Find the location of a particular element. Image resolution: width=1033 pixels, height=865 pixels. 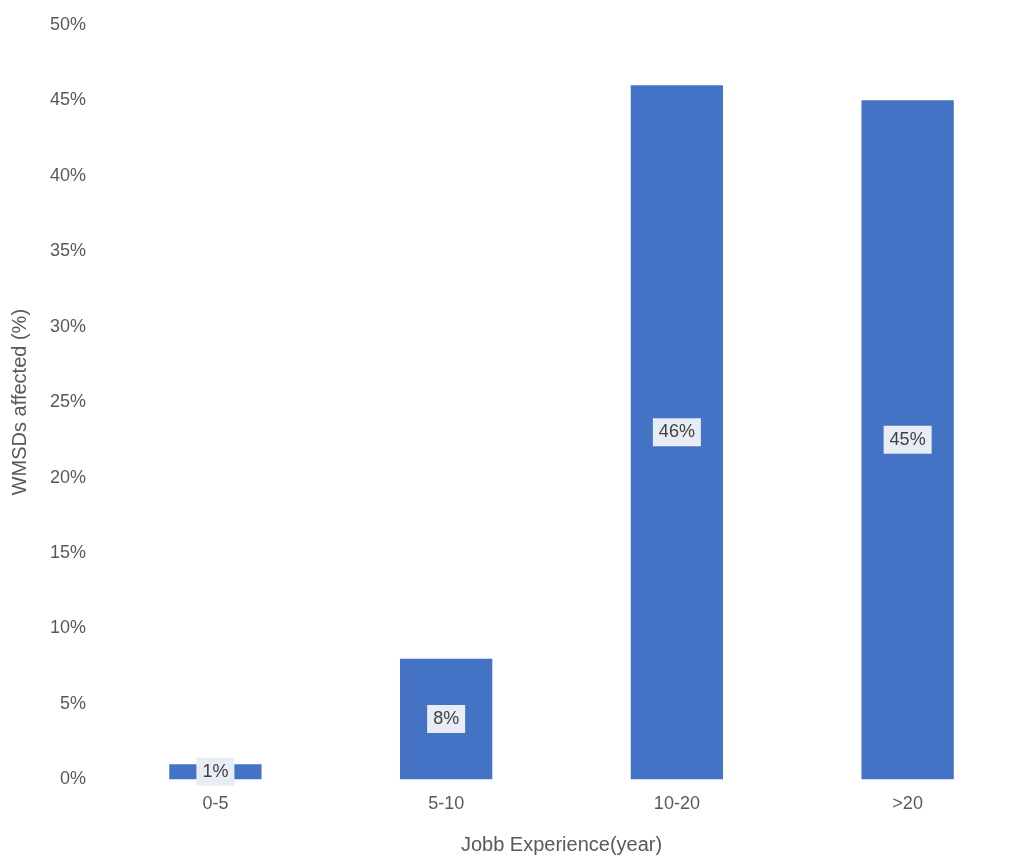

y-tick-label: 5% is located at coordinates (73, 702).